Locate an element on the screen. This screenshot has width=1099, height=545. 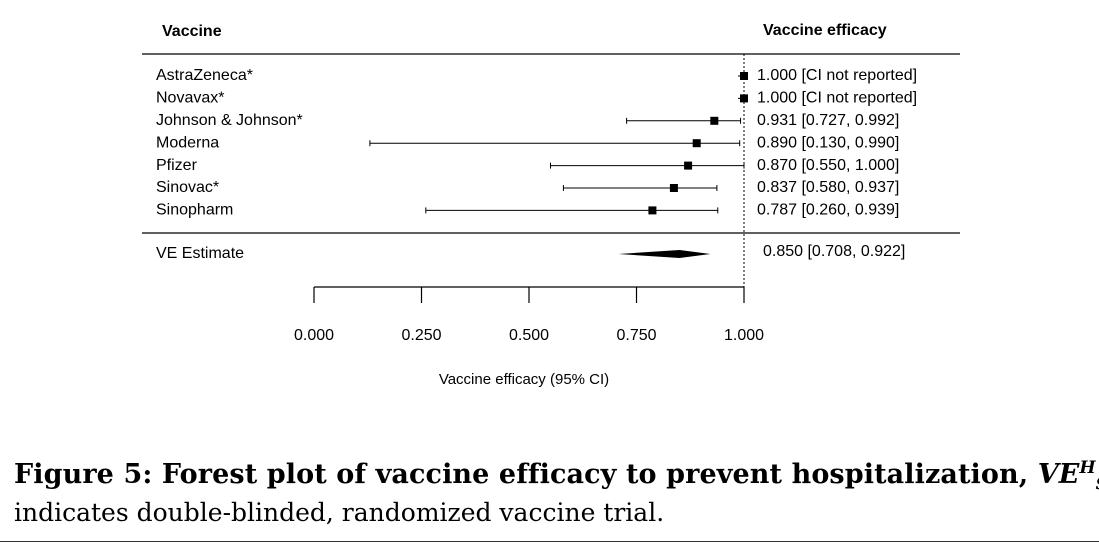
row-estimate-label: 0.890 [0.130, 0.990] is located at coordinates (828, 142).